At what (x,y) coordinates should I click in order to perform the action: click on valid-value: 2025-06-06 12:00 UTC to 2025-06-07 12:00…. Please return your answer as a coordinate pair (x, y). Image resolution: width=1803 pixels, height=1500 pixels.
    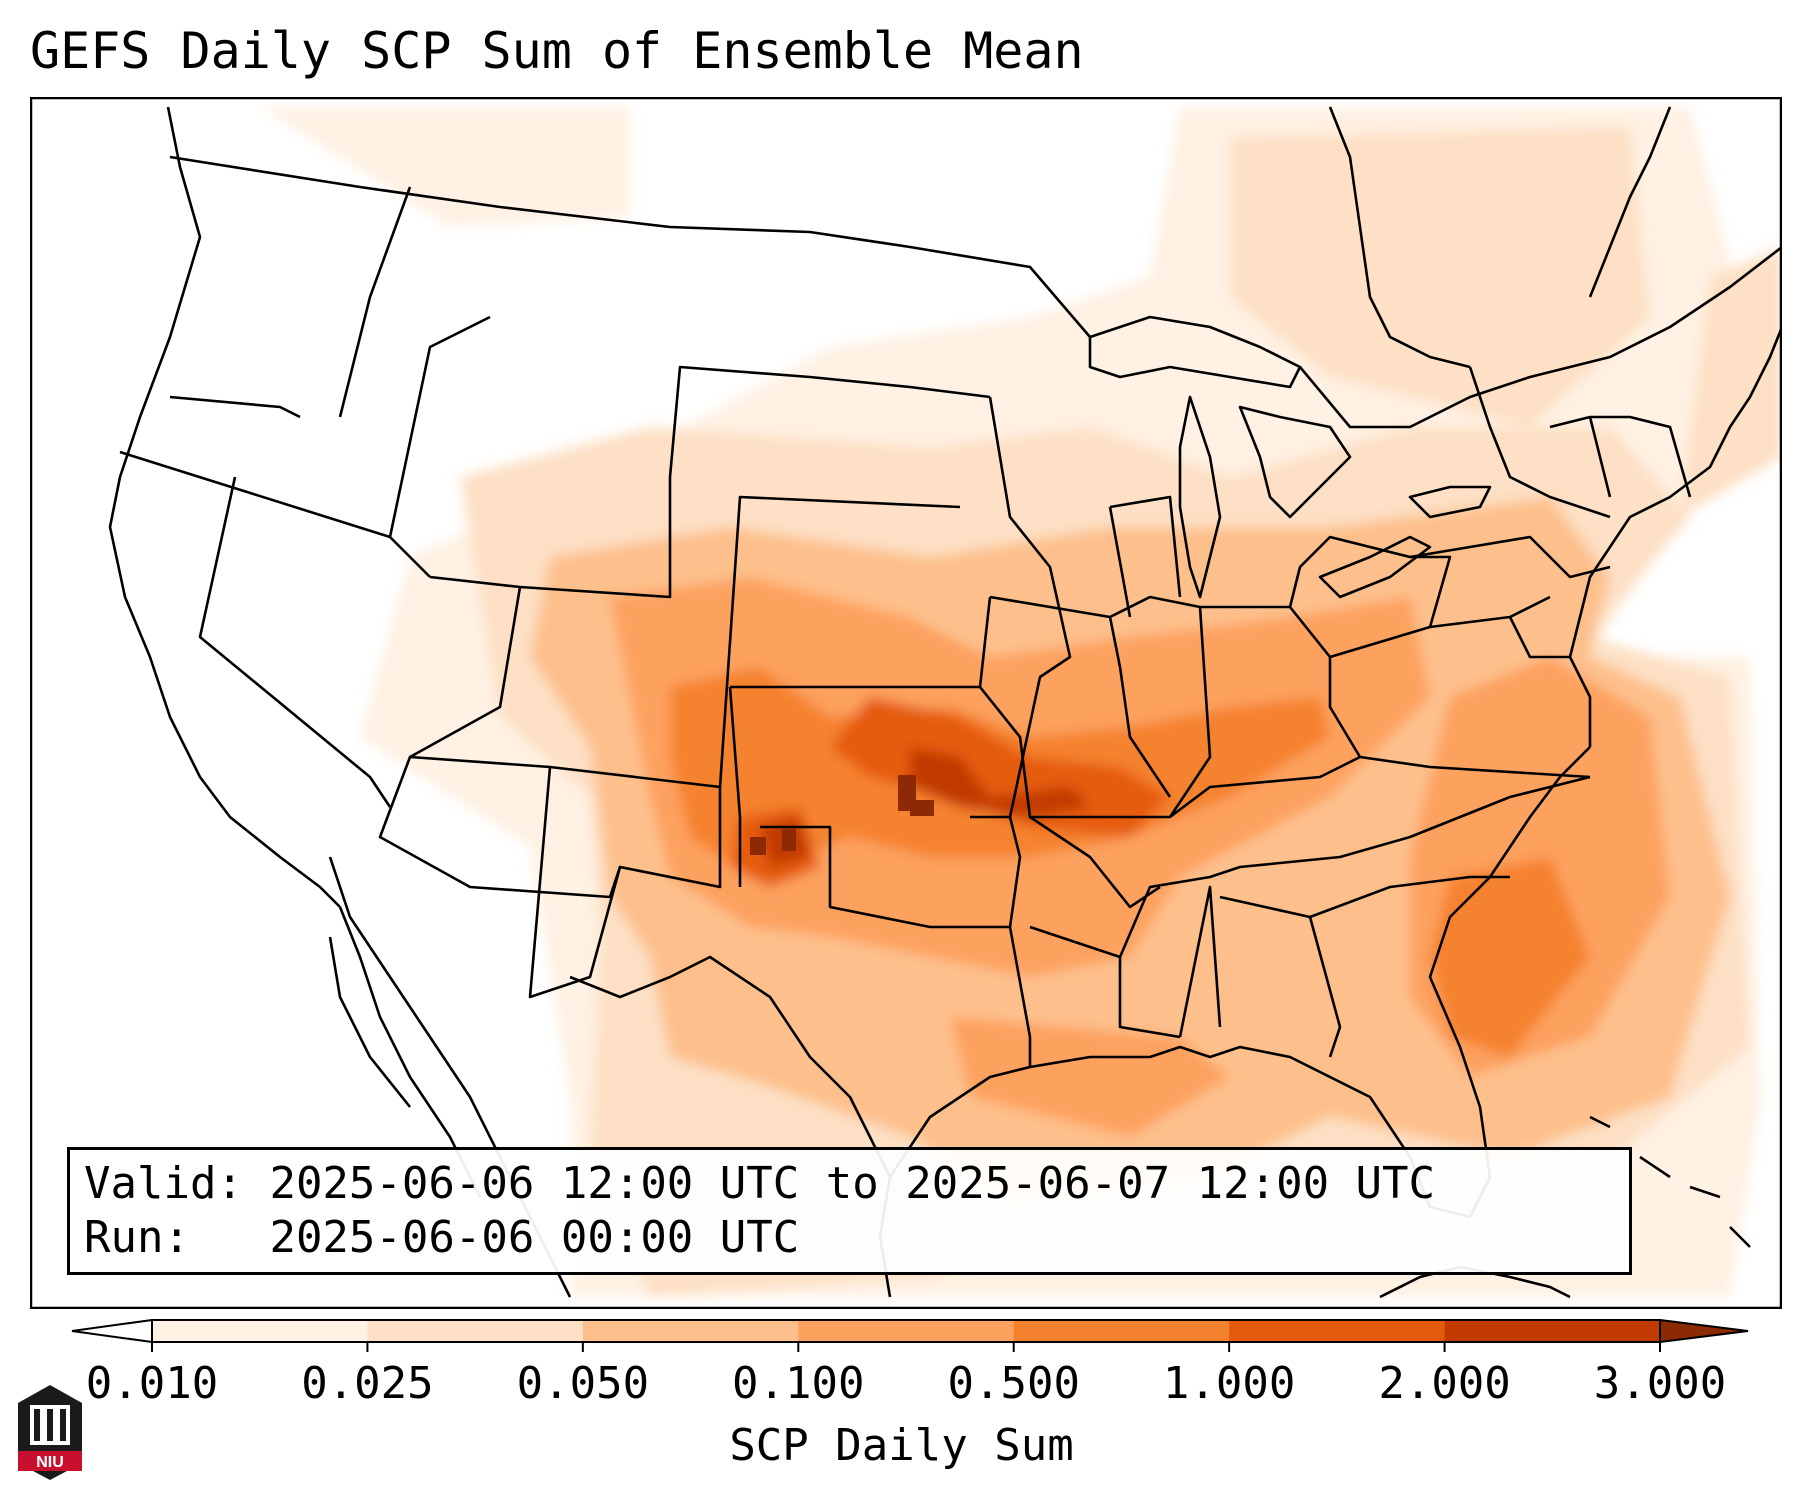
    Looking at the image, I should click on (852, 1183).